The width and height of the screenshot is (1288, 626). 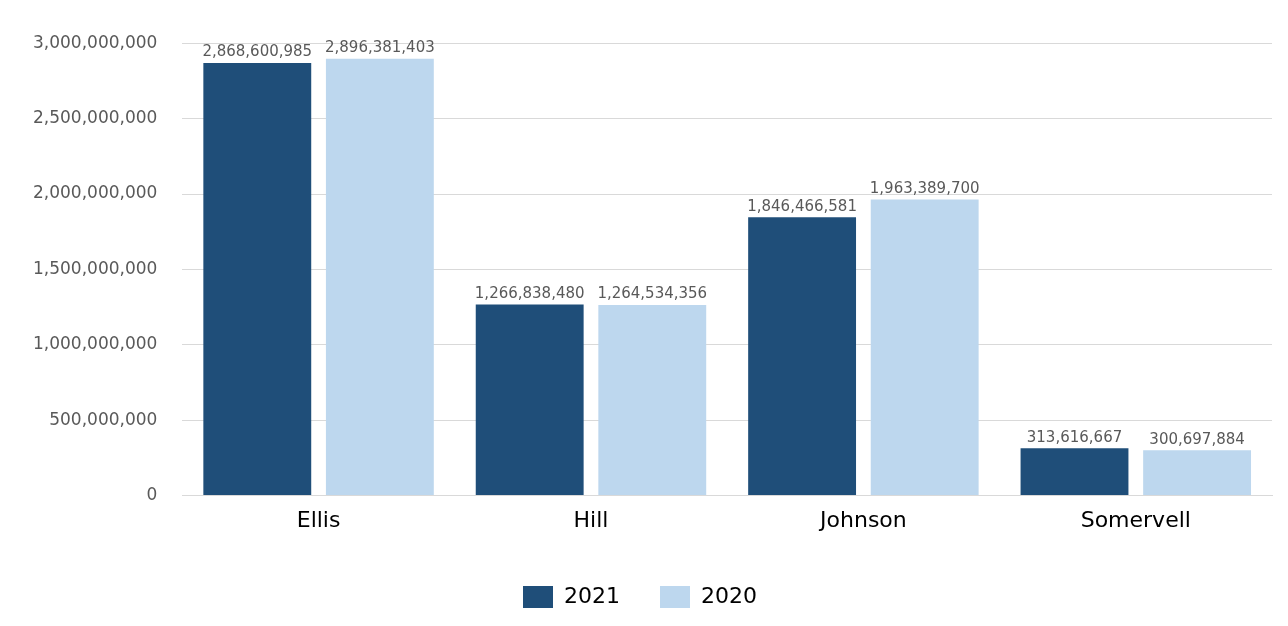 I want to click on legend-label: 2021, so click(x=592, y=595).